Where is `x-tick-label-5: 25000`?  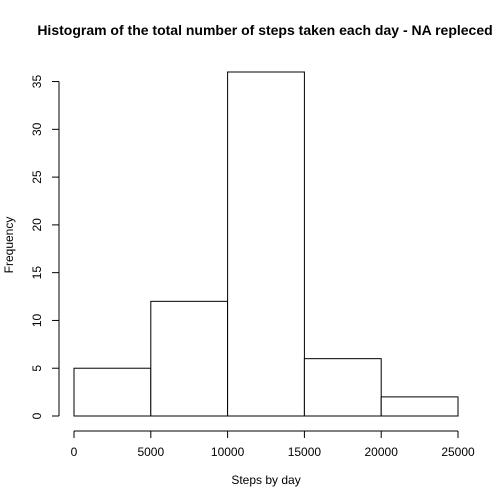 x-tick-label-5: 25000 is located at coordinates (458, 452).